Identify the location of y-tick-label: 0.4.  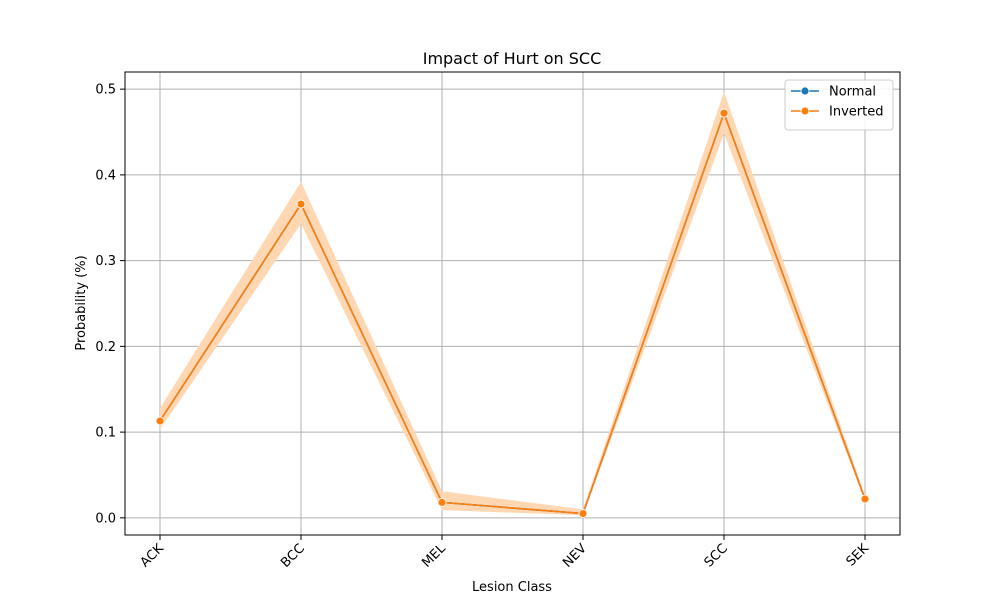
(105, 175).